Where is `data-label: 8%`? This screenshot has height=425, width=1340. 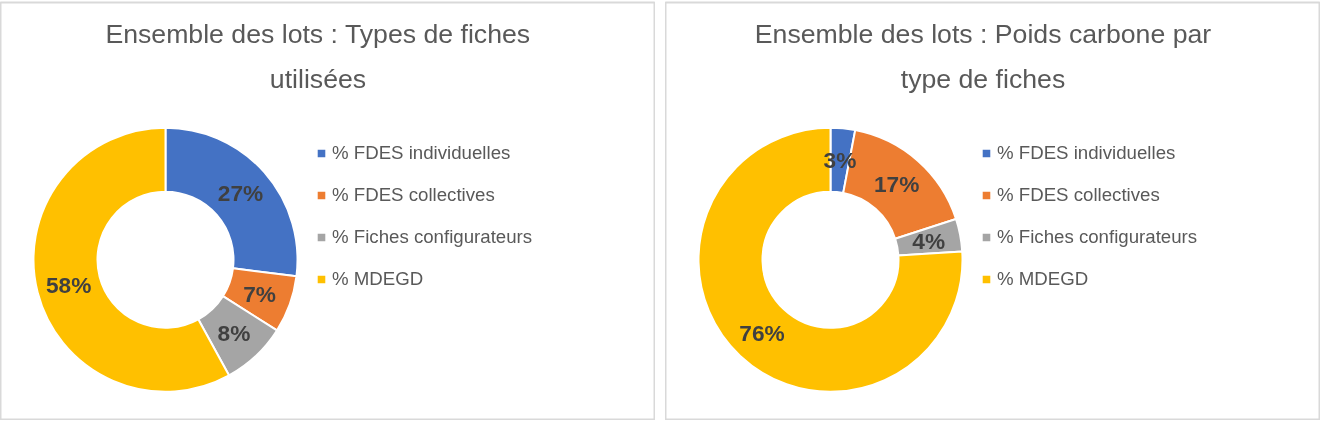
data-label: 8% is located at coordinates (234, 332).